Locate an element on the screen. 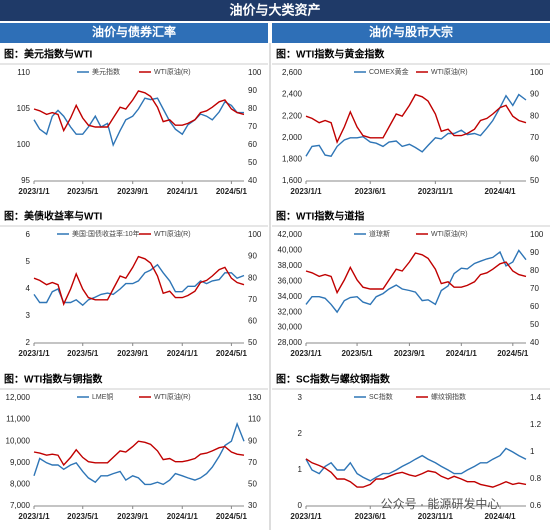  y-tick-label: 1,800 is located at coordinates (292, 159).